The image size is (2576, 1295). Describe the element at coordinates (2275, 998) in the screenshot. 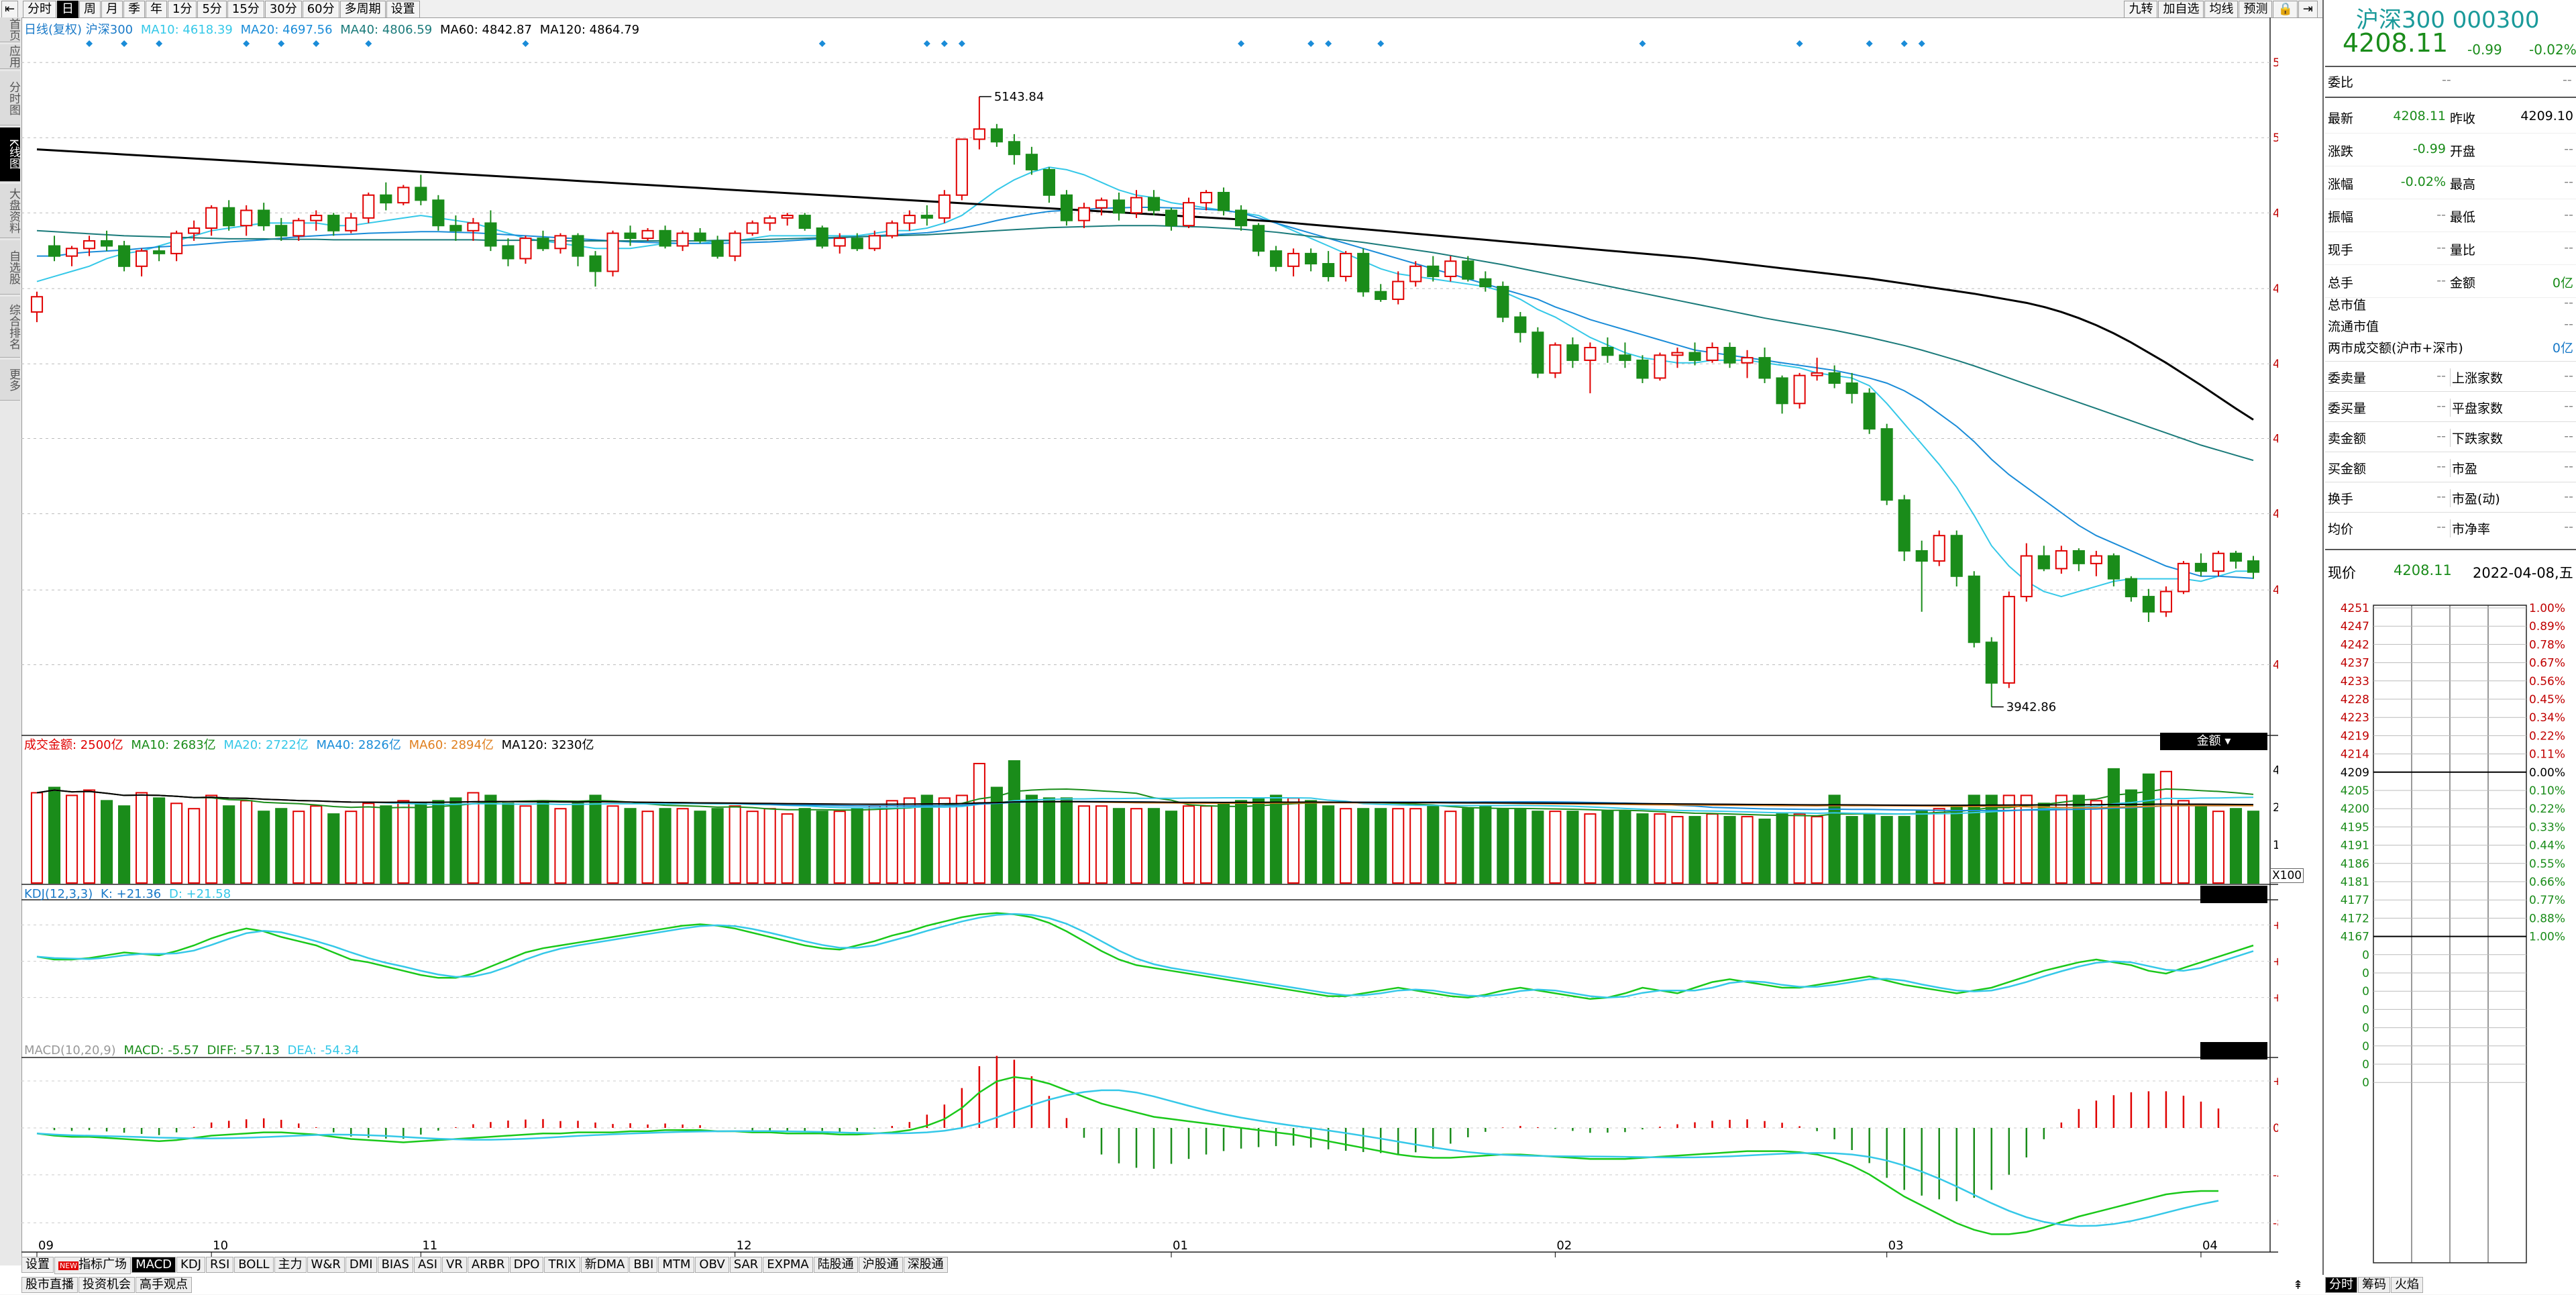

I see `kdj-axis-label: +33.01` at that location.